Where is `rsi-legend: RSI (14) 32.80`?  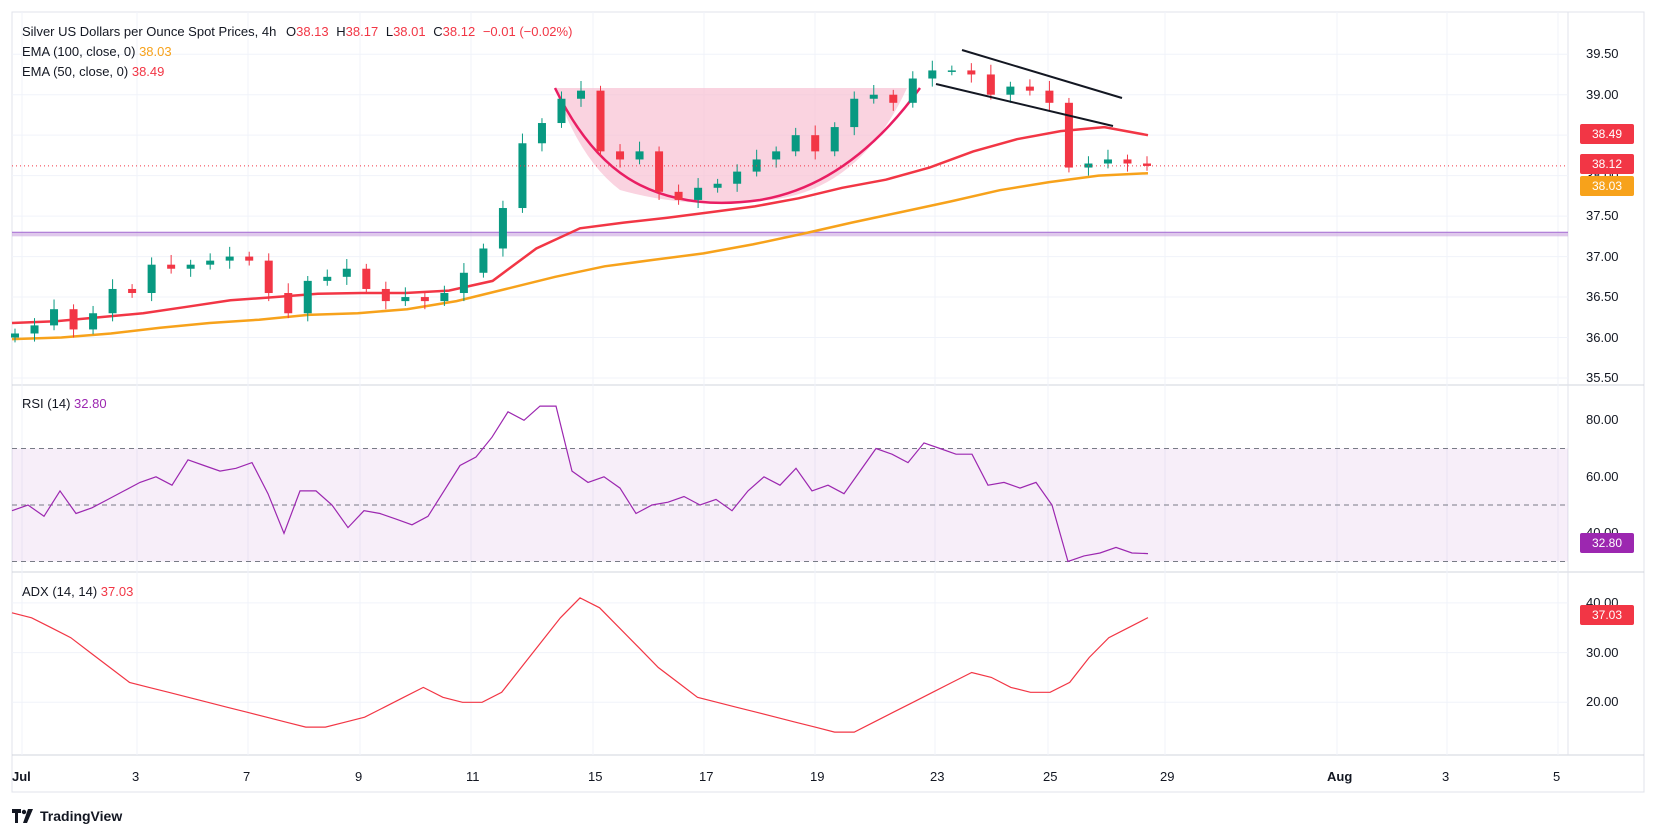 rsi-legend: RSI (14) 32.80 is located at coordinates (64, 403).